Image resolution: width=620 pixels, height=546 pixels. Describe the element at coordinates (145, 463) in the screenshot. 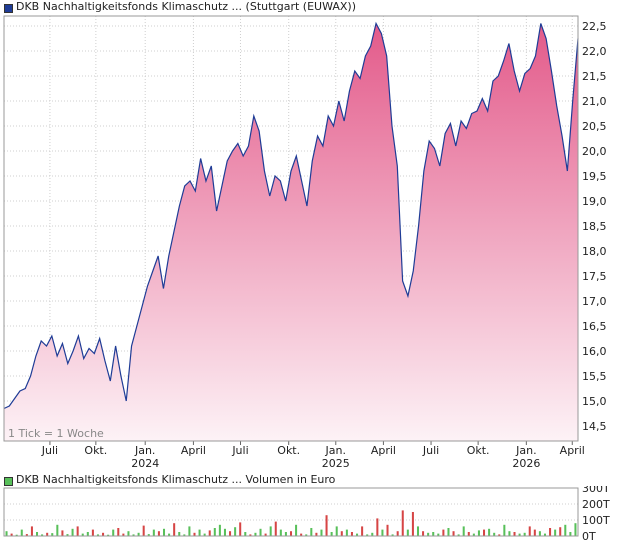

I see `price-x-year-label: 2024` at that location.